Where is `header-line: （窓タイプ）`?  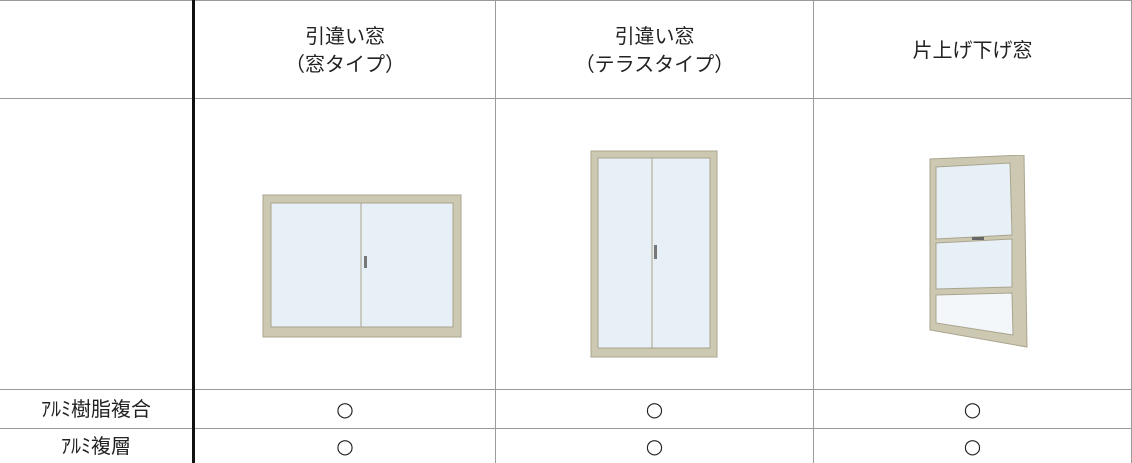
header-line: （窓タイプ） is located at coordinates (345, 63).